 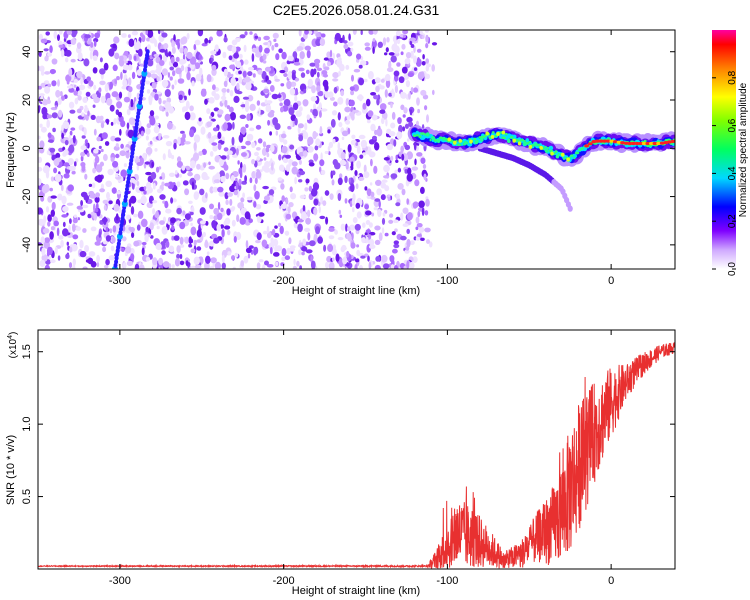 What do you see at coordinates (732, 269) in the screenshot?
I see `colorbar-tick-label: 0.0` at bounding box center [732, 269].